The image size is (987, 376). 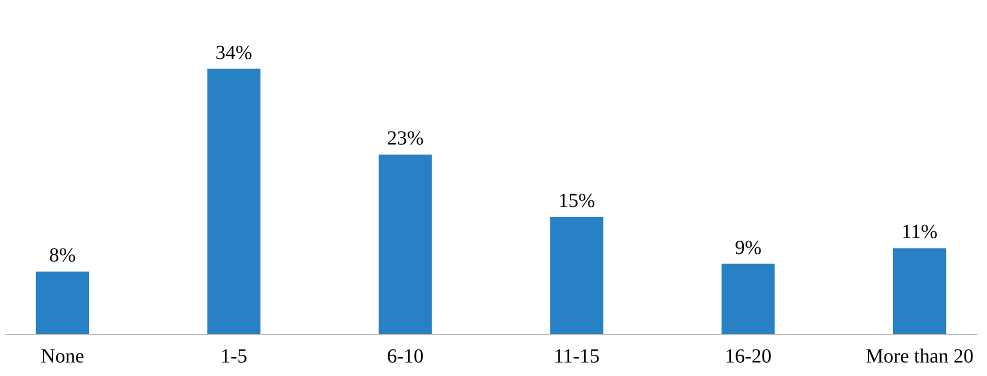 I want to click on x-tick-label: 11-15, so click(x=577, y=357).